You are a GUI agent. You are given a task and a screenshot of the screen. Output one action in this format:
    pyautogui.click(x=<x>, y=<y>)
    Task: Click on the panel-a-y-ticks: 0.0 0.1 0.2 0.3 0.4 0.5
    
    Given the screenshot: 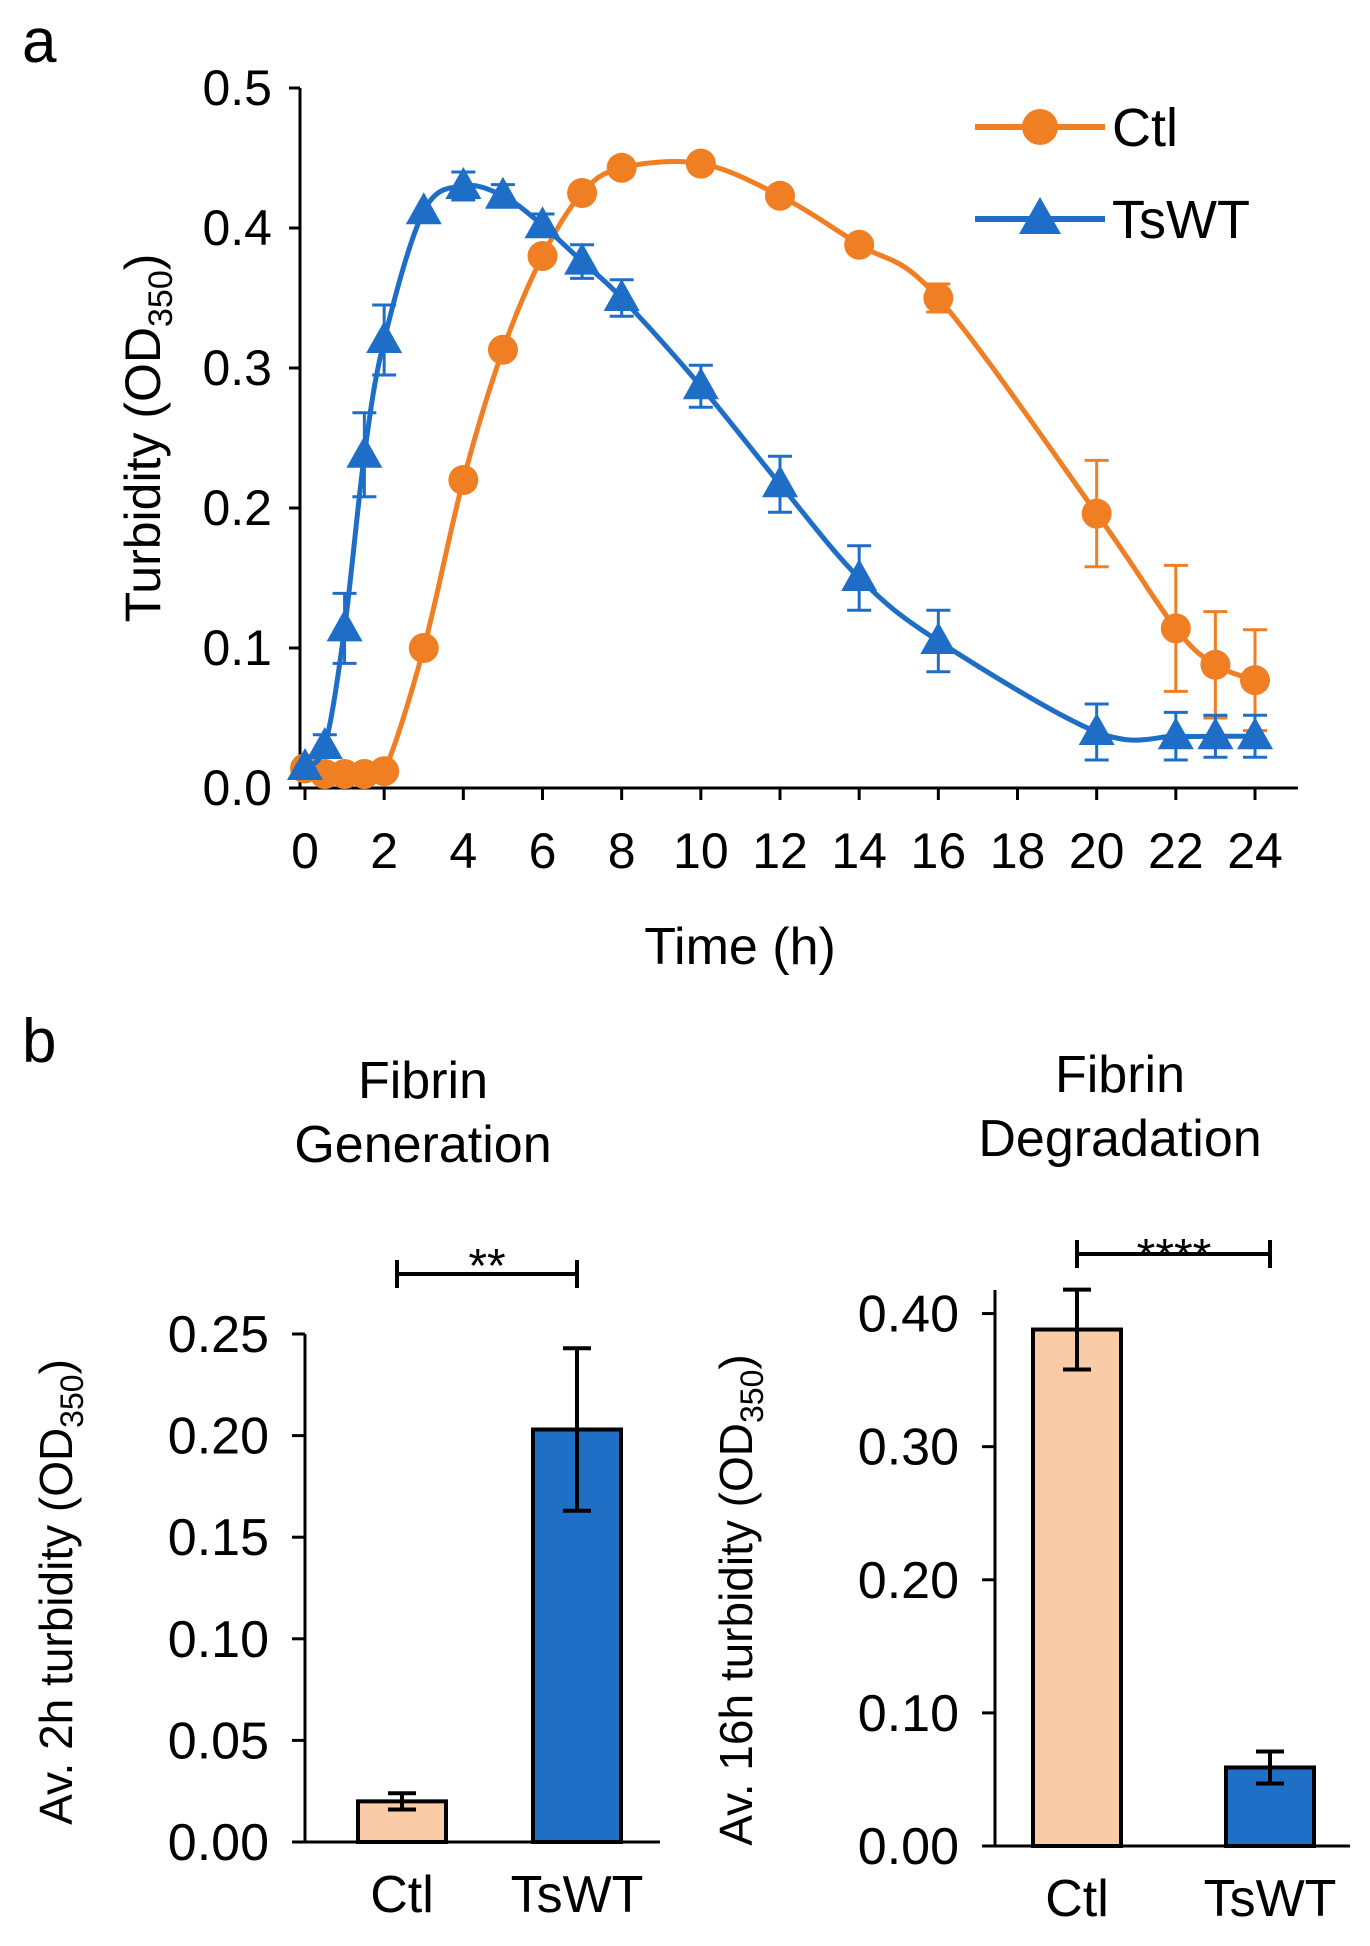 What is the action you would take?
    pyautogui.click(x=251, y=438)
    